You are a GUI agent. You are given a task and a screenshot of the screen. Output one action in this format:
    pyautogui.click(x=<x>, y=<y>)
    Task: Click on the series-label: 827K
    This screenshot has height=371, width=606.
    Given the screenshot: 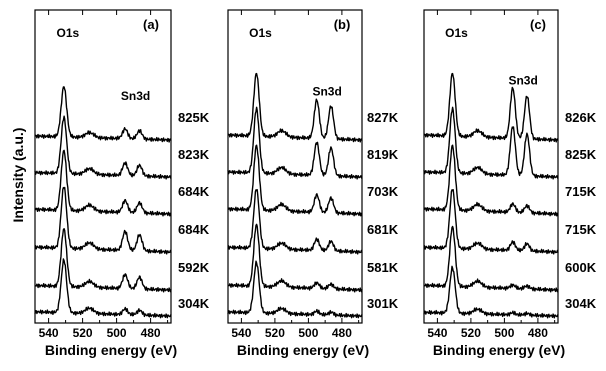 What is the action you would take?
    pyautogui.click(x=383, y=117)
    